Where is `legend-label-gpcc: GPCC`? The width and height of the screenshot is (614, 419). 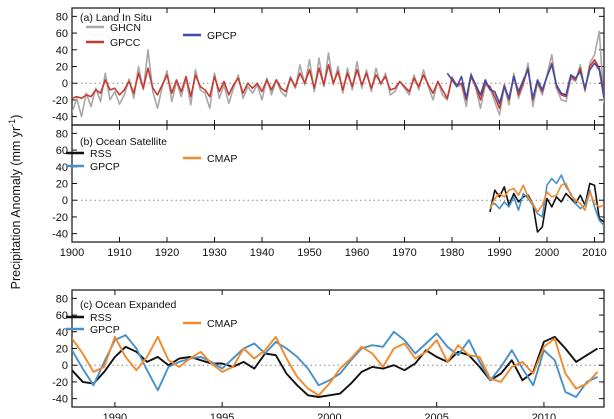
legend-label-gpcc: GPCC is located at coordinates (125, 43).